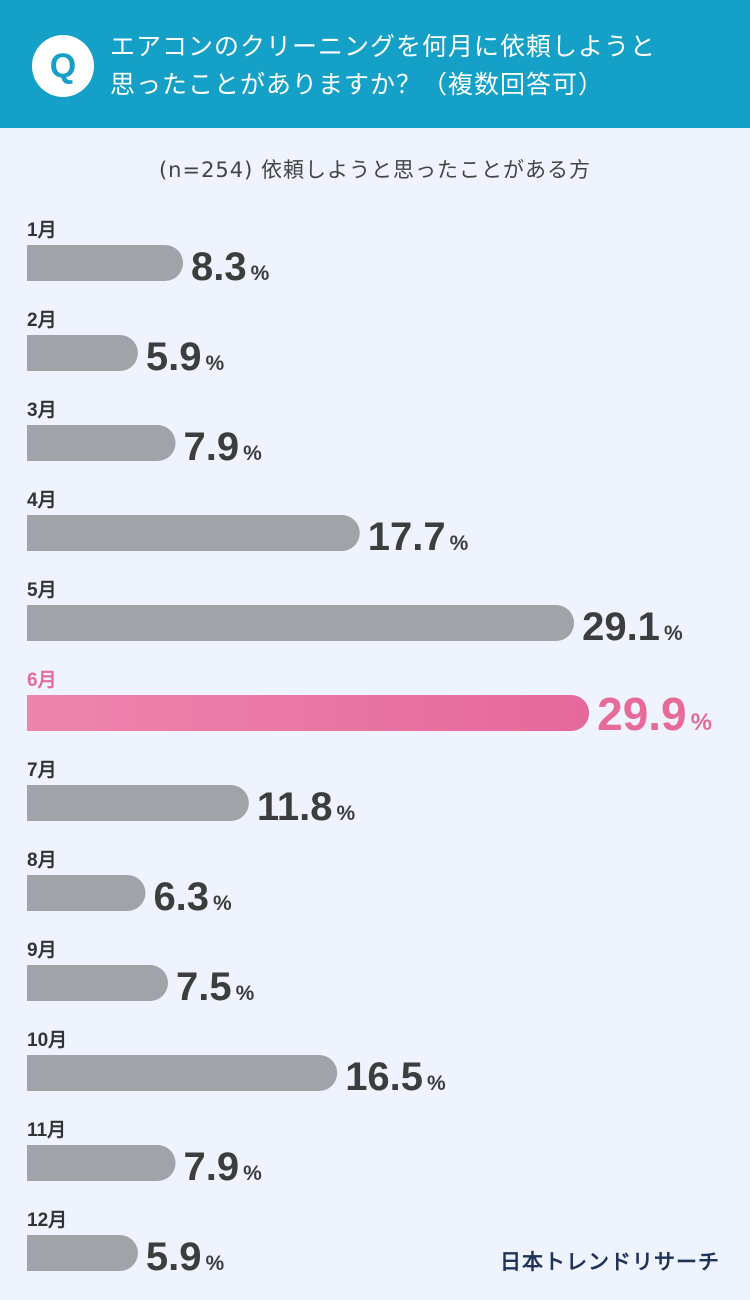  I want to click on month-label: 7月, so click(42, 770).